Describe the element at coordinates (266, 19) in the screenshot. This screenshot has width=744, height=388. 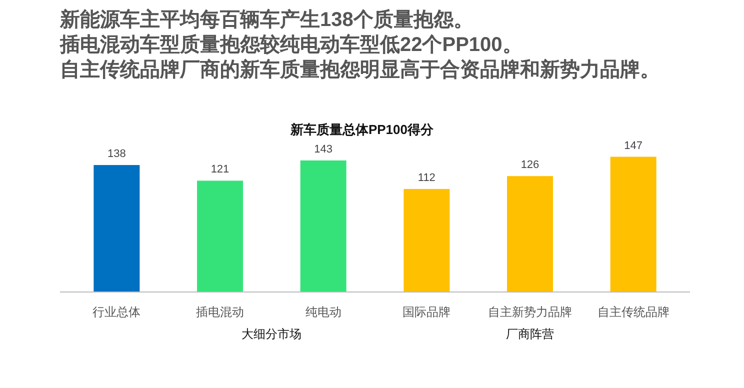
I see `chart-title: 新能源车主平均每百辆车产生138个质量抱怨。` at that location.